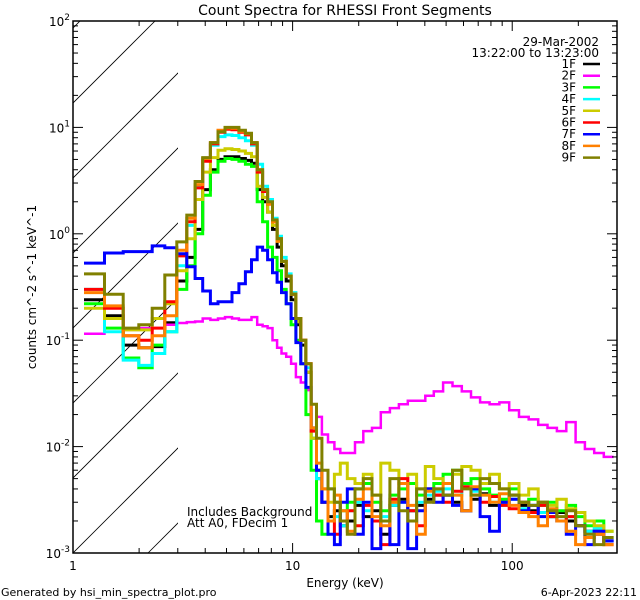 This screenshot has width=640, height=600. What do you see at coordinates (58, 553) in the screenshot?
I see `y-tick-label: 10⁻³` at bounding box center [58, 553].